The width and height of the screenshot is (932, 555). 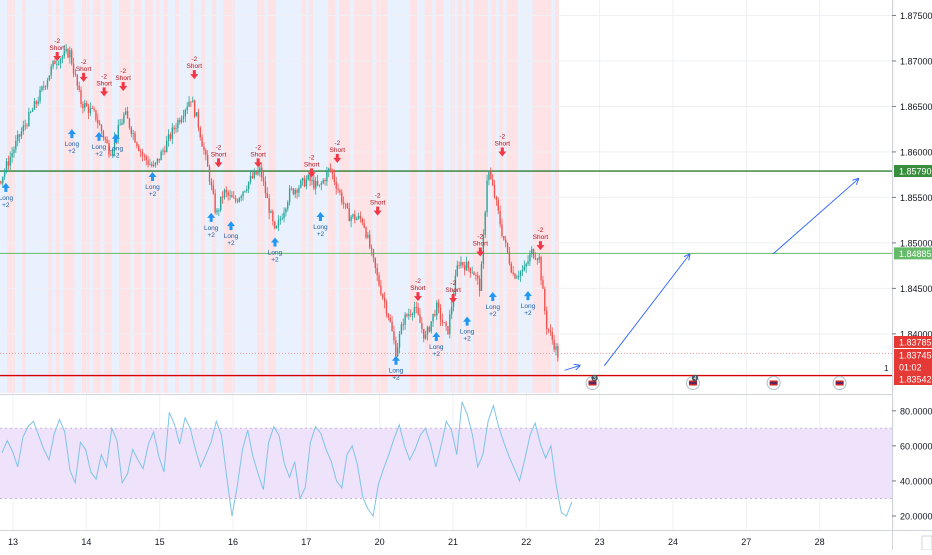 What do you see at coordinates (572, 368) in the screenshot?
I see `projection-down-arrow` at bounding box center [572, 368].